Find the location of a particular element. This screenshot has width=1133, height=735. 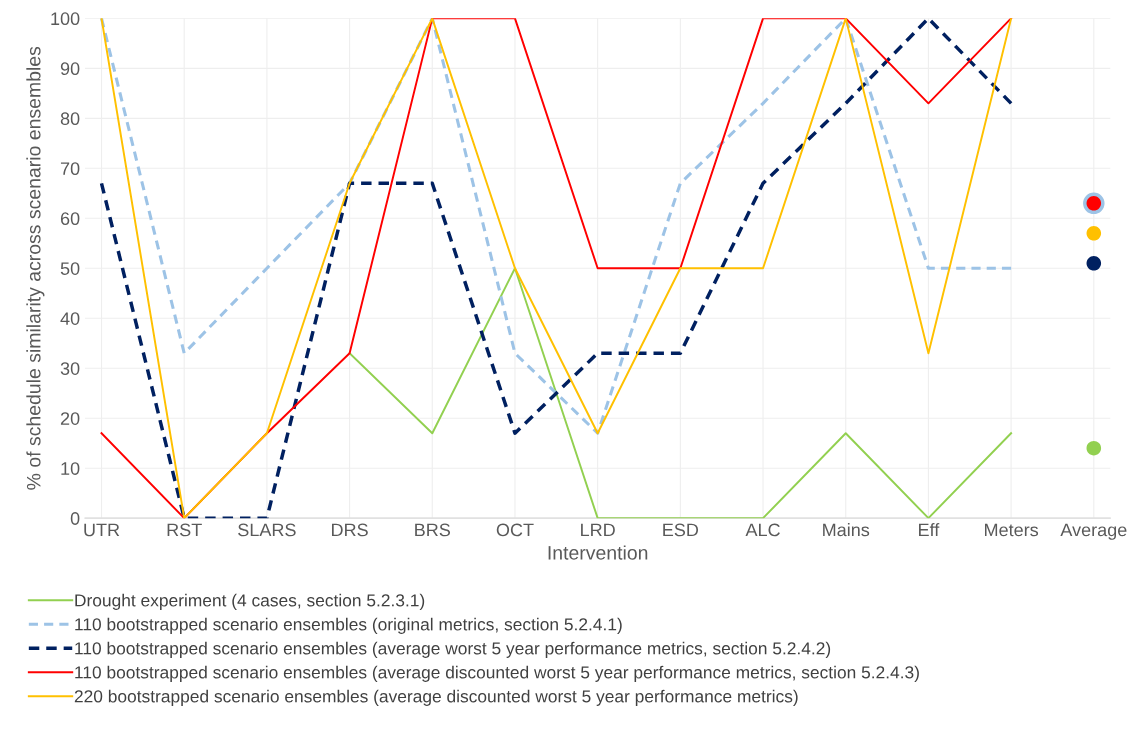

y-tick-label: 70 is located at coordinates (70, 169).